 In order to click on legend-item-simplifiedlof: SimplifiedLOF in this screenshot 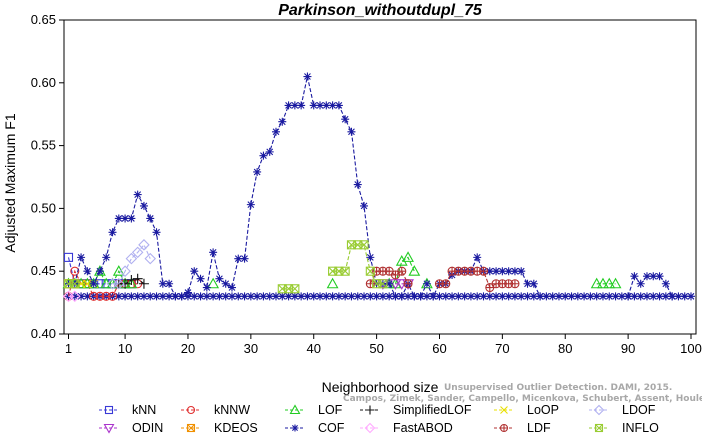, I will do `click(416, 410)`.